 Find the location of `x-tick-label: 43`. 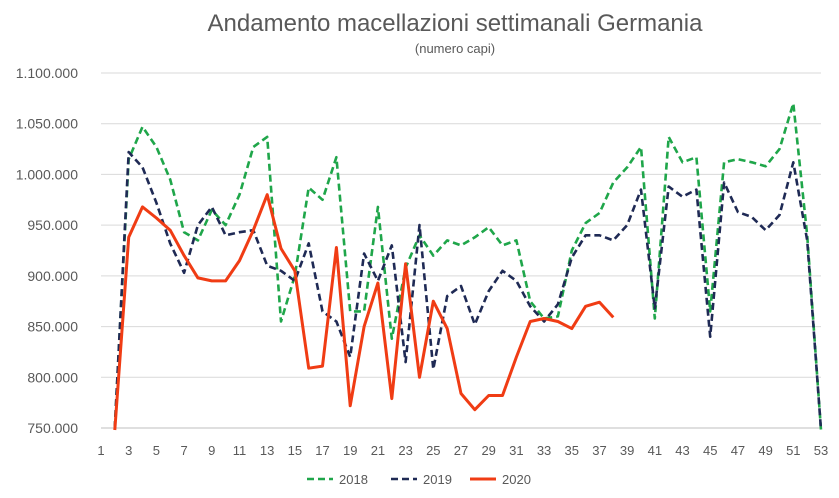

x-tick-label: 43 is located at coordinates (682, 450).